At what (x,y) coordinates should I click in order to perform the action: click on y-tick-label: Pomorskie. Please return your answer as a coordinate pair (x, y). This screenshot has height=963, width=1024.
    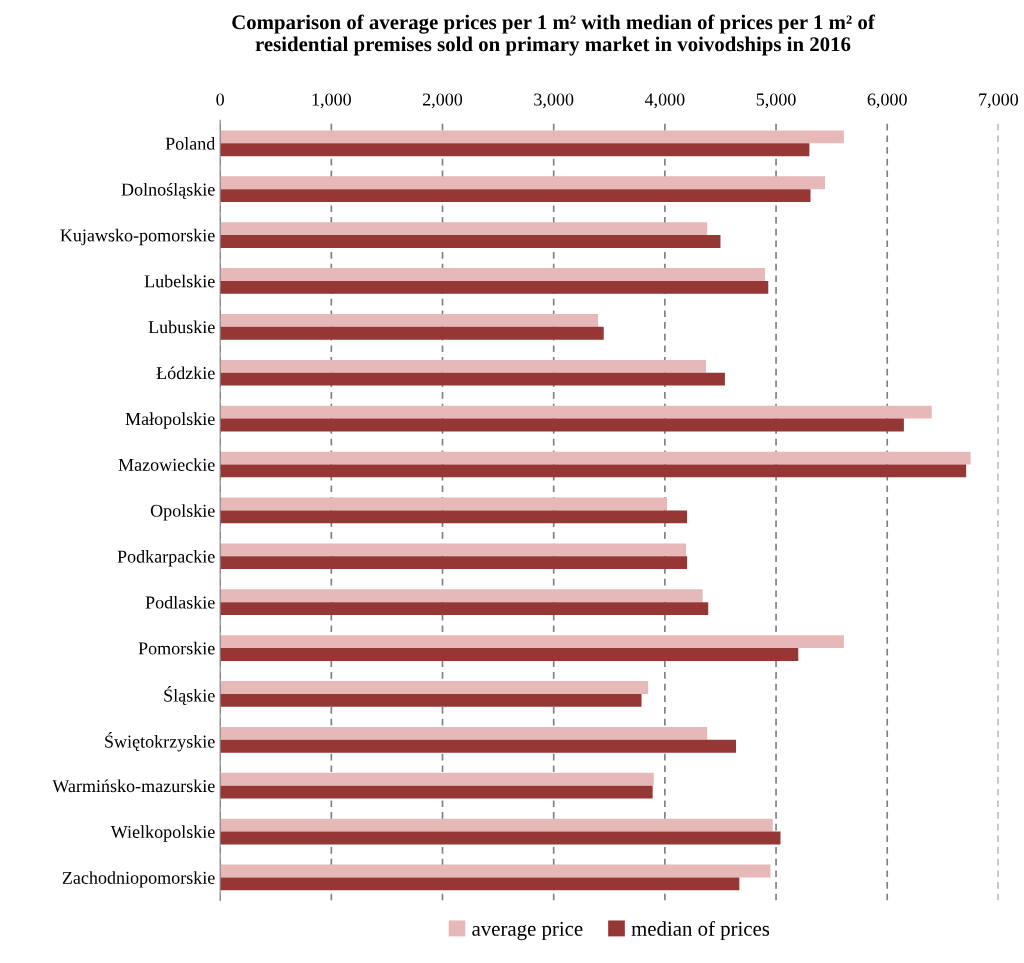
    Looking at the image, I should click on (176, 648).